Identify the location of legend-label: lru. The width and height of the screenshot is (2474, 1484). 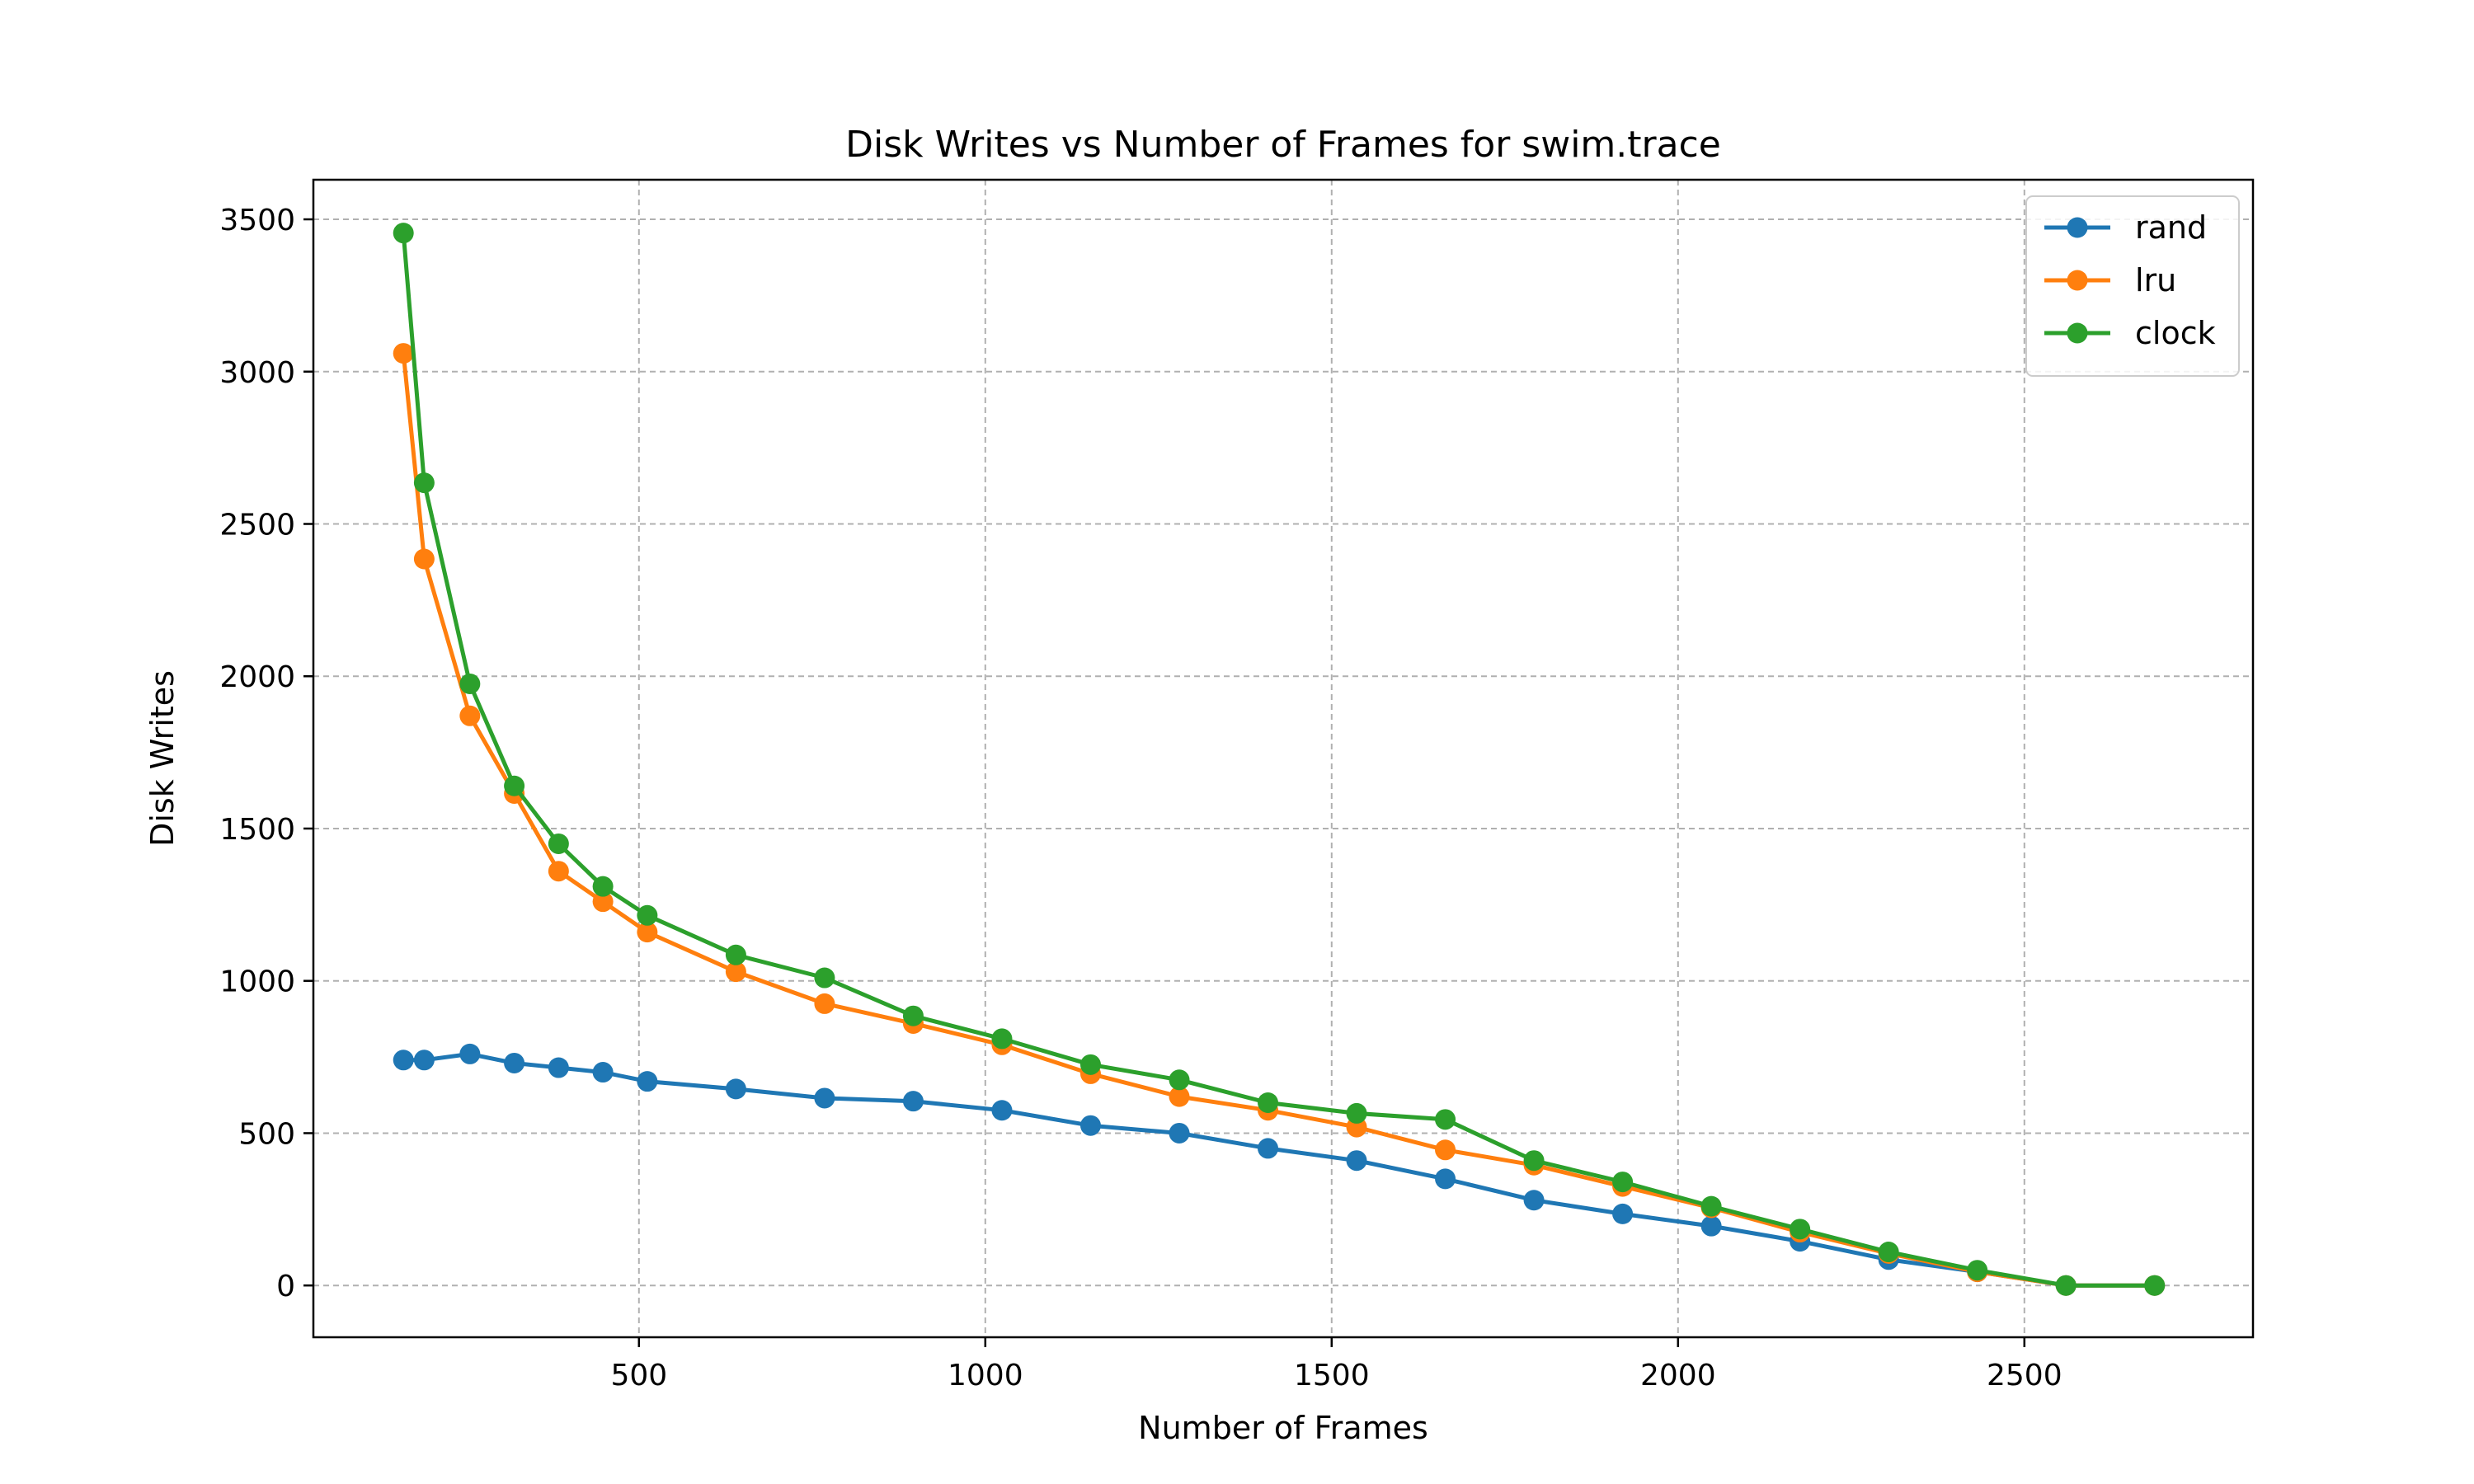
(2155, 280).